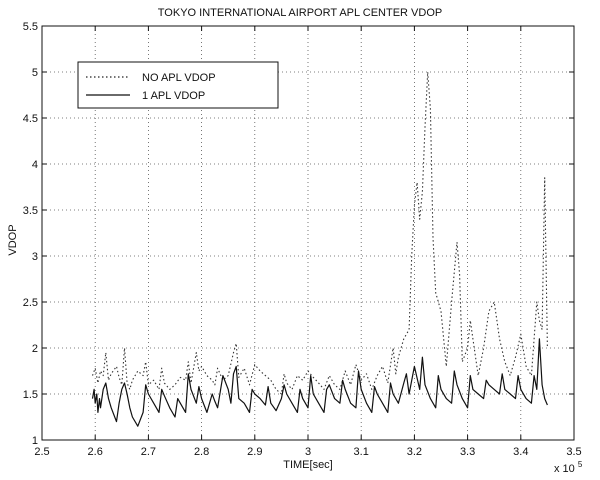 The image size is (600, 480). Describe the element at coordinates (573, 452) in the screenshot. I see `x-tick-label: 3.5` at that location.